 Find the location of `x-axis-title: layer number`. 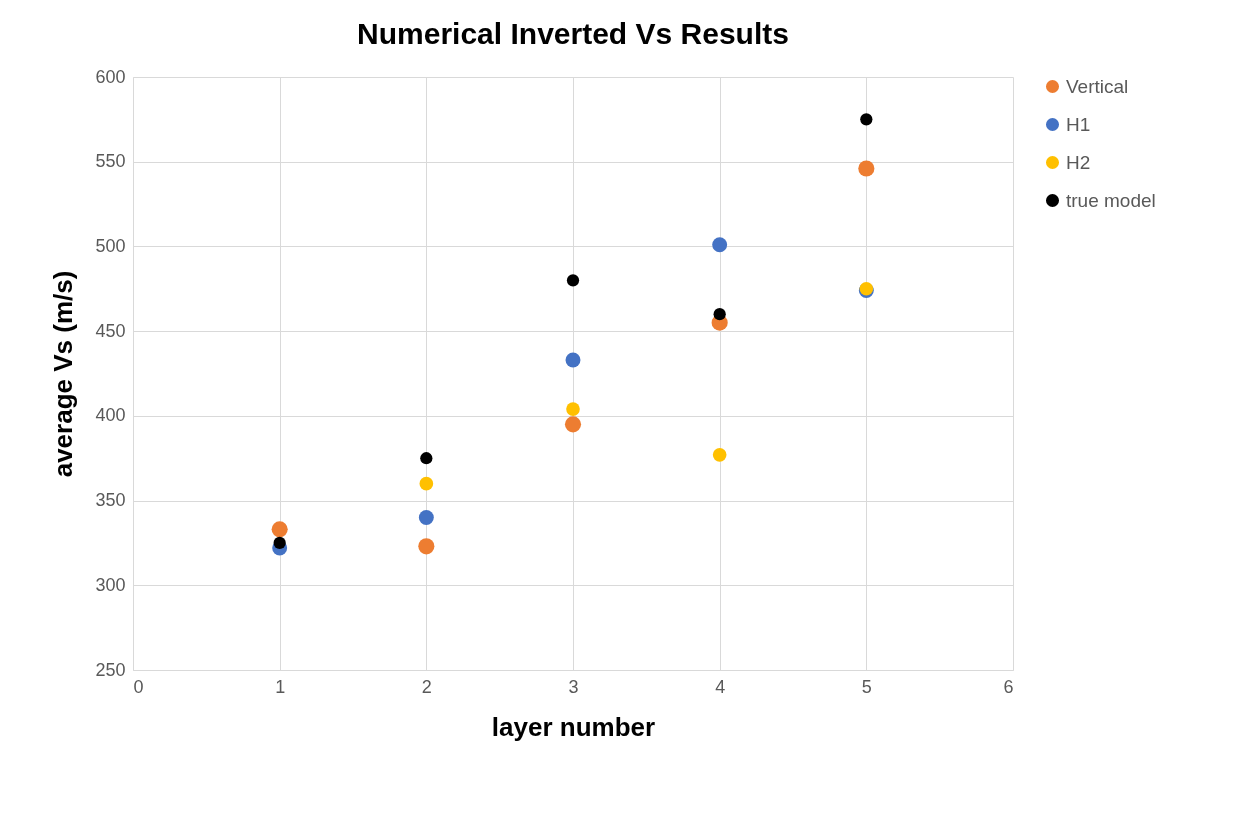

x-axis-title: layer number is located at coordinates (573, 726).